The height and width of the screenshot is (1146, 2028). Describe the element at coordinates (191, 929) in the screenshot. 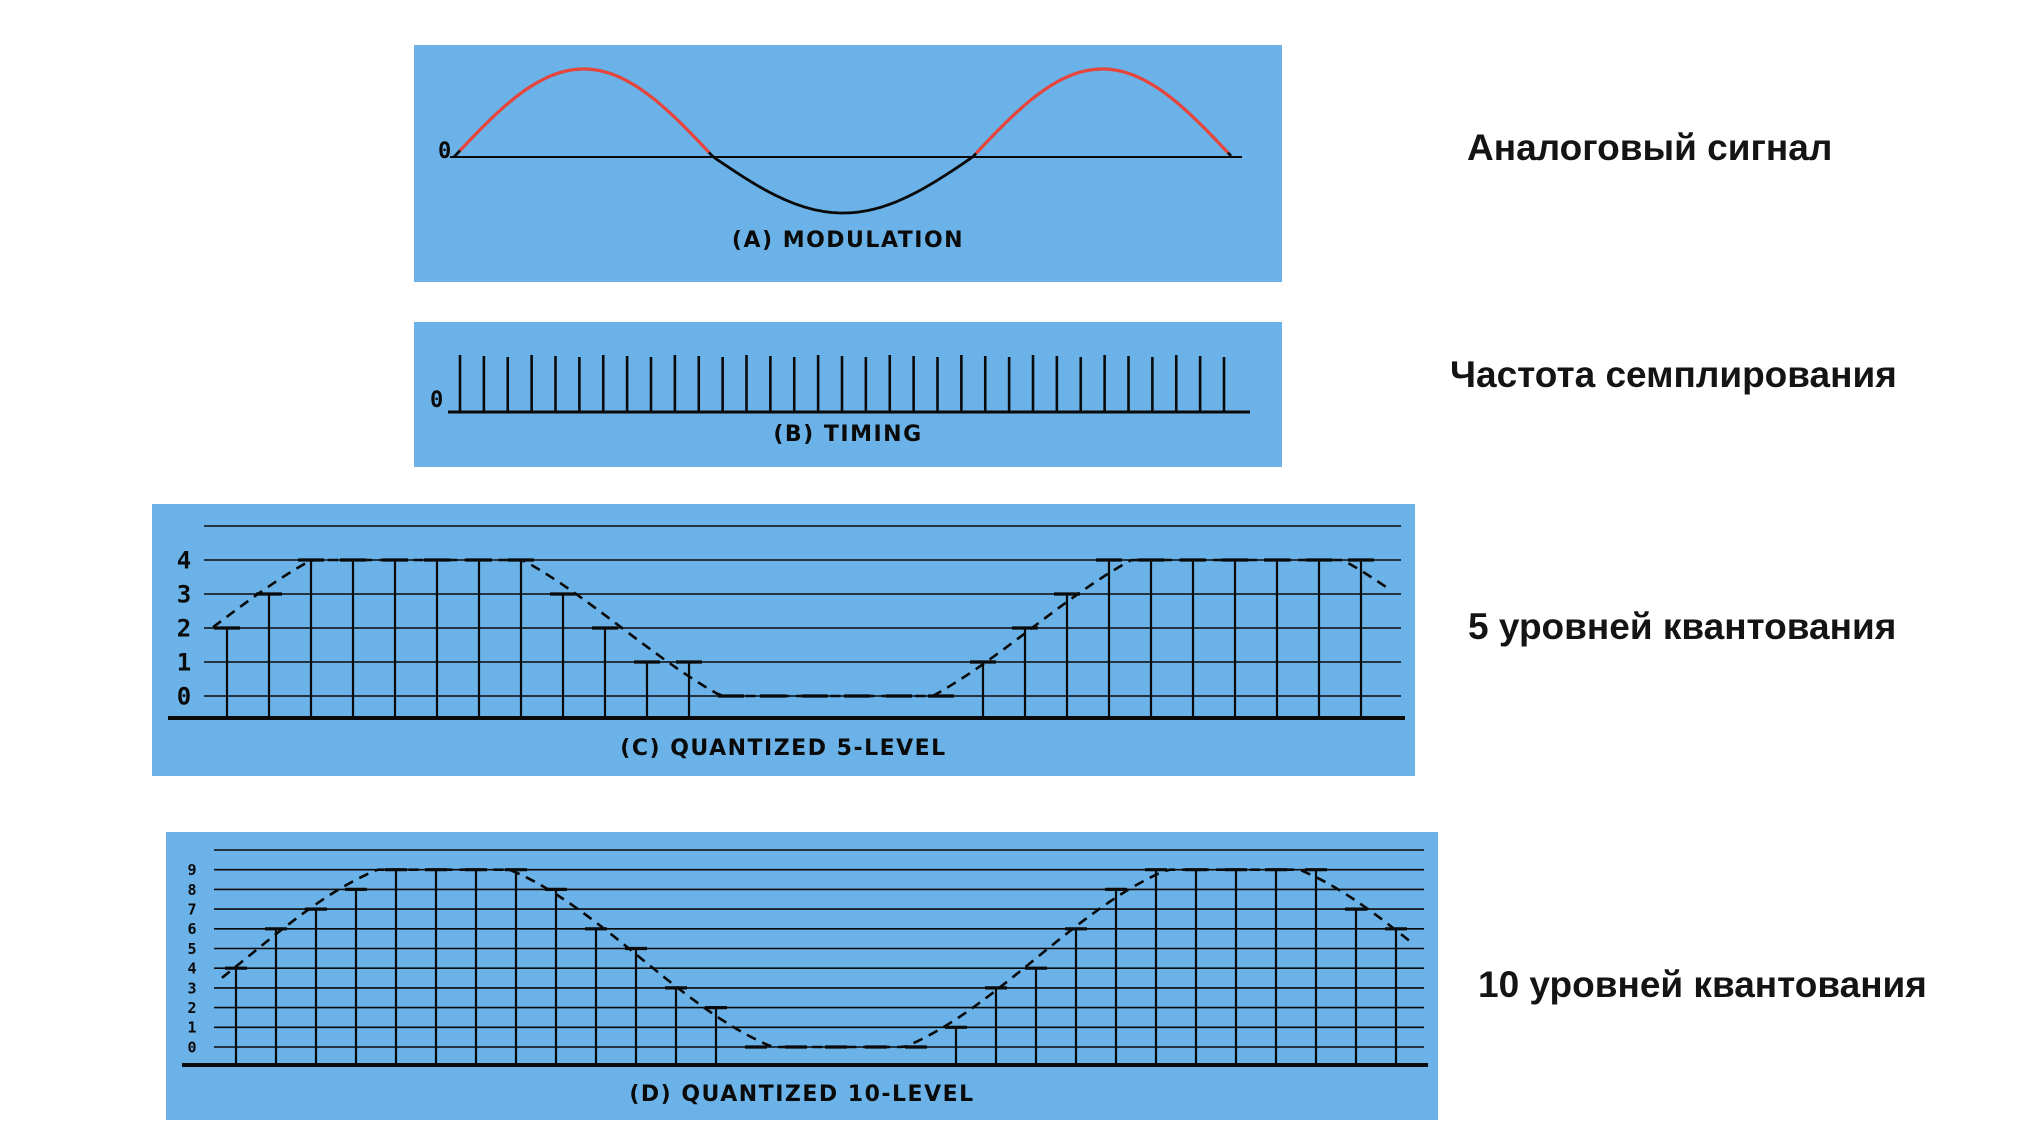

I see `svg-d-axis-label-6: 6` at that location.